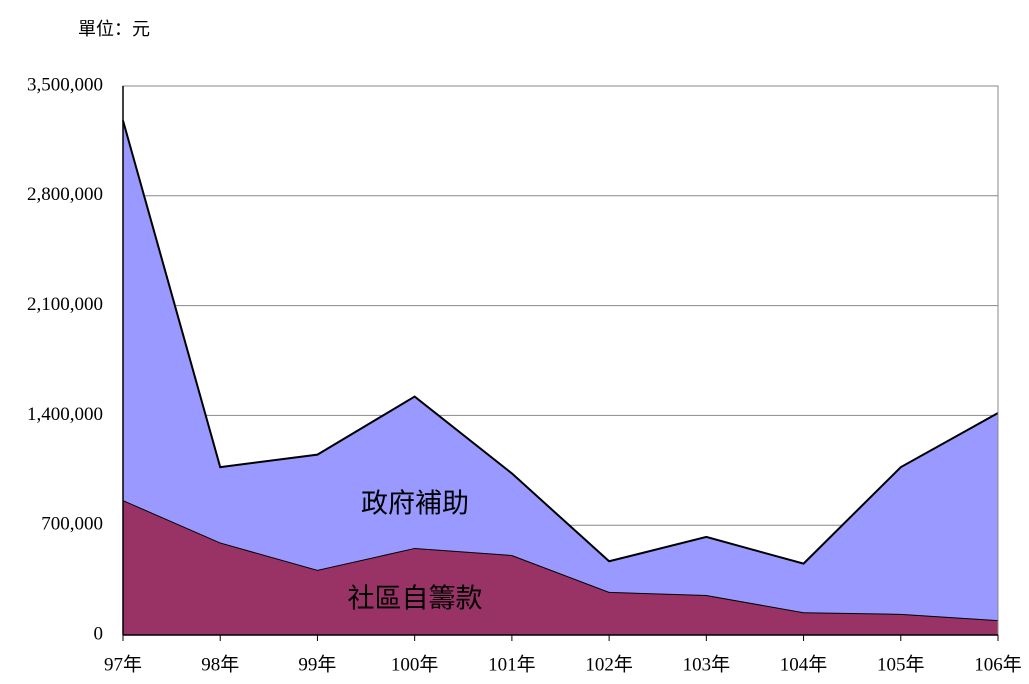  I want to click on x-tick-label: 106年, so click(998, 664).